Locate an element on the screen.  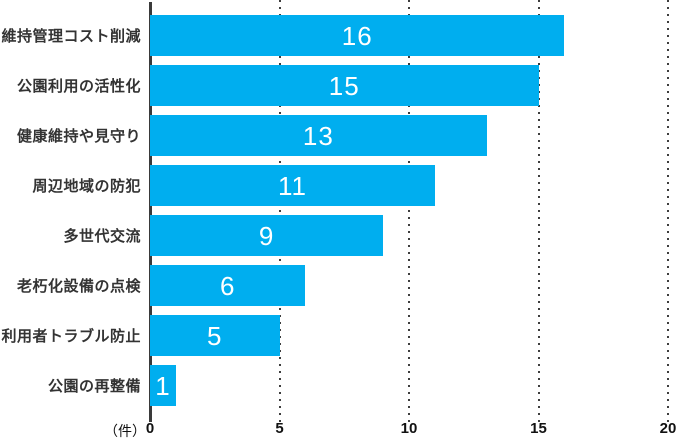
category-label: 公園利用の活性化 is located at coordinates (78, 86).